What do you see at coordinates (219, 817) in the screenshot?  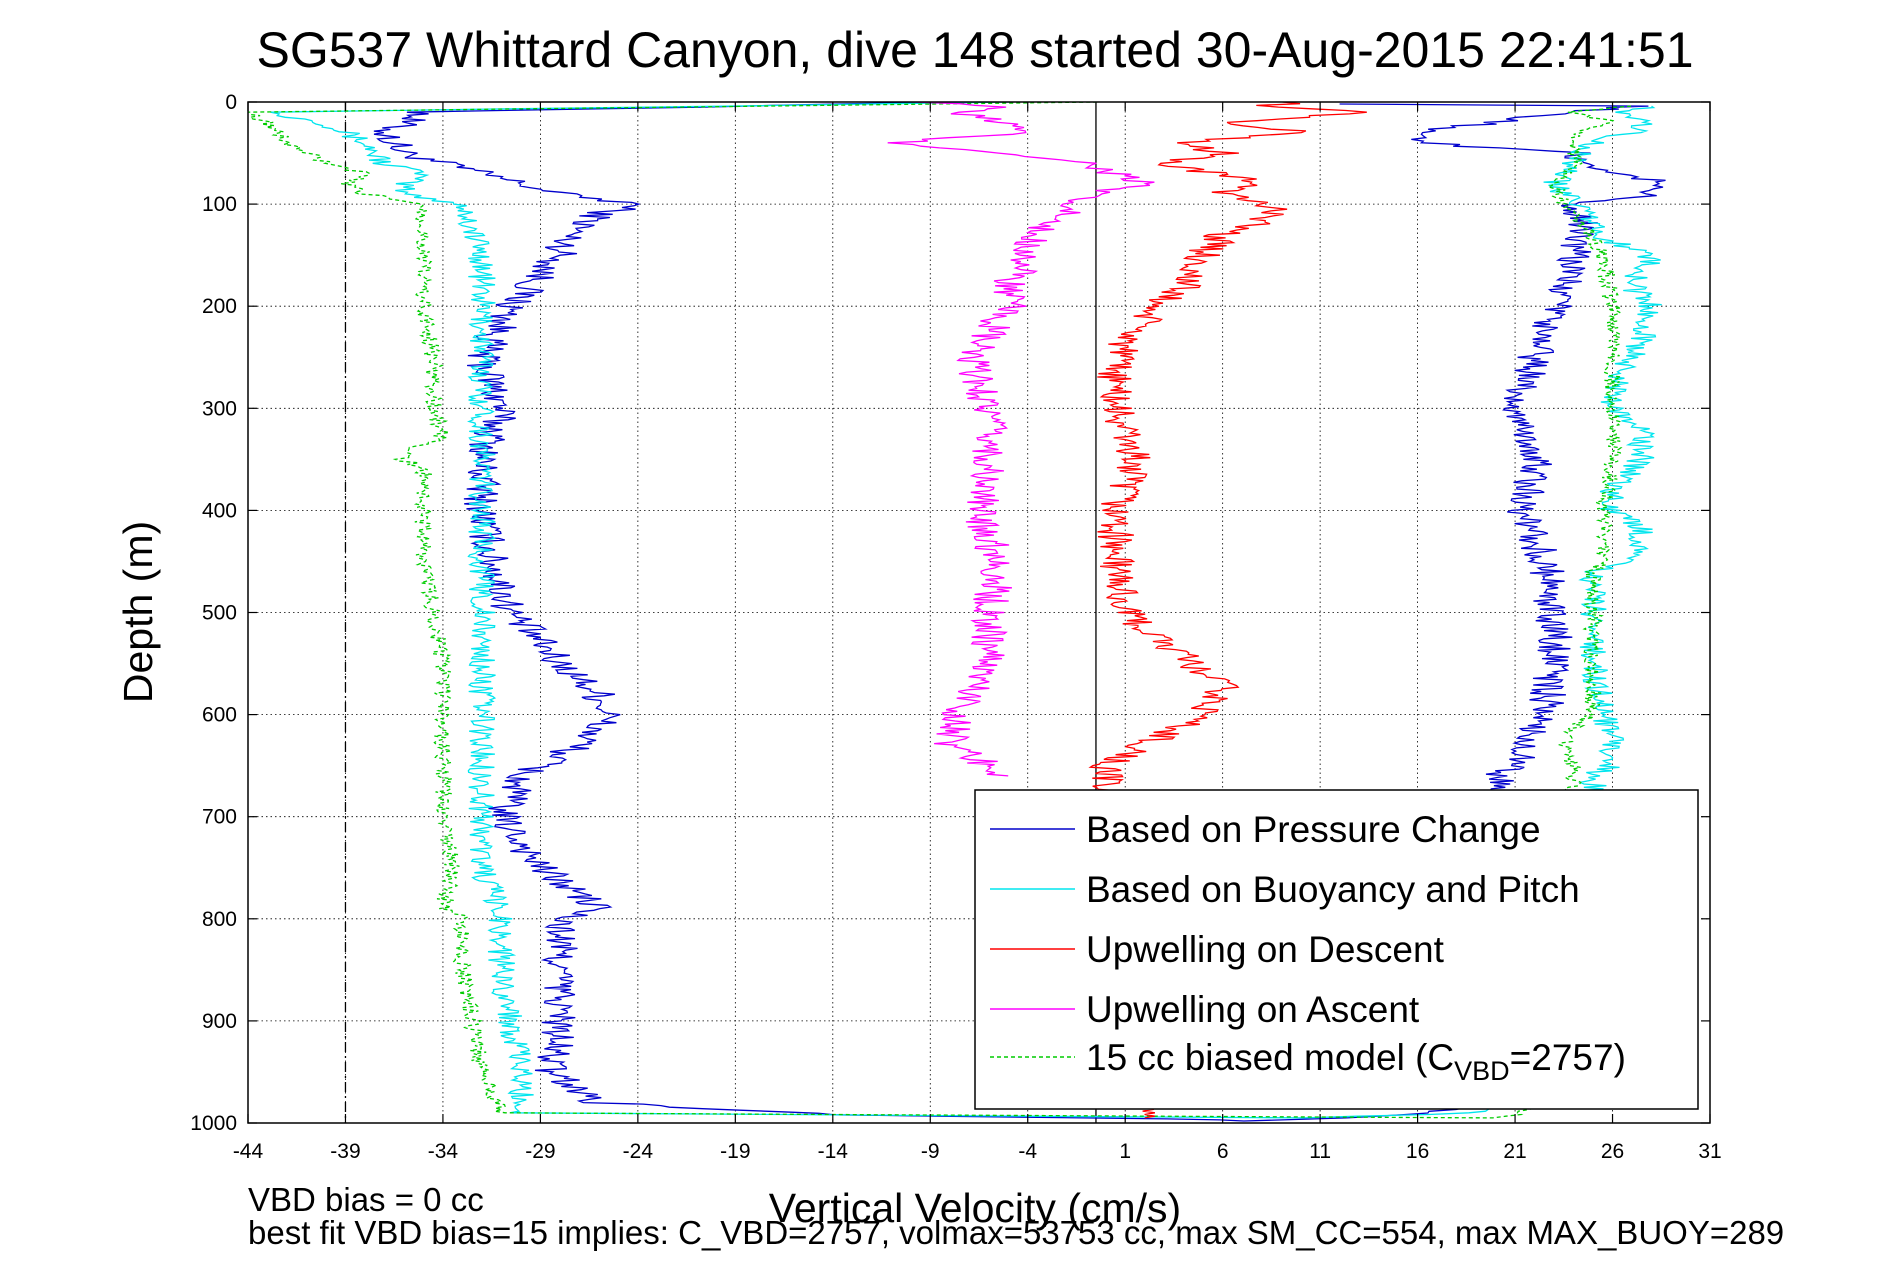 I see `y-tick-label: 700` at bounding box center [219, 817].